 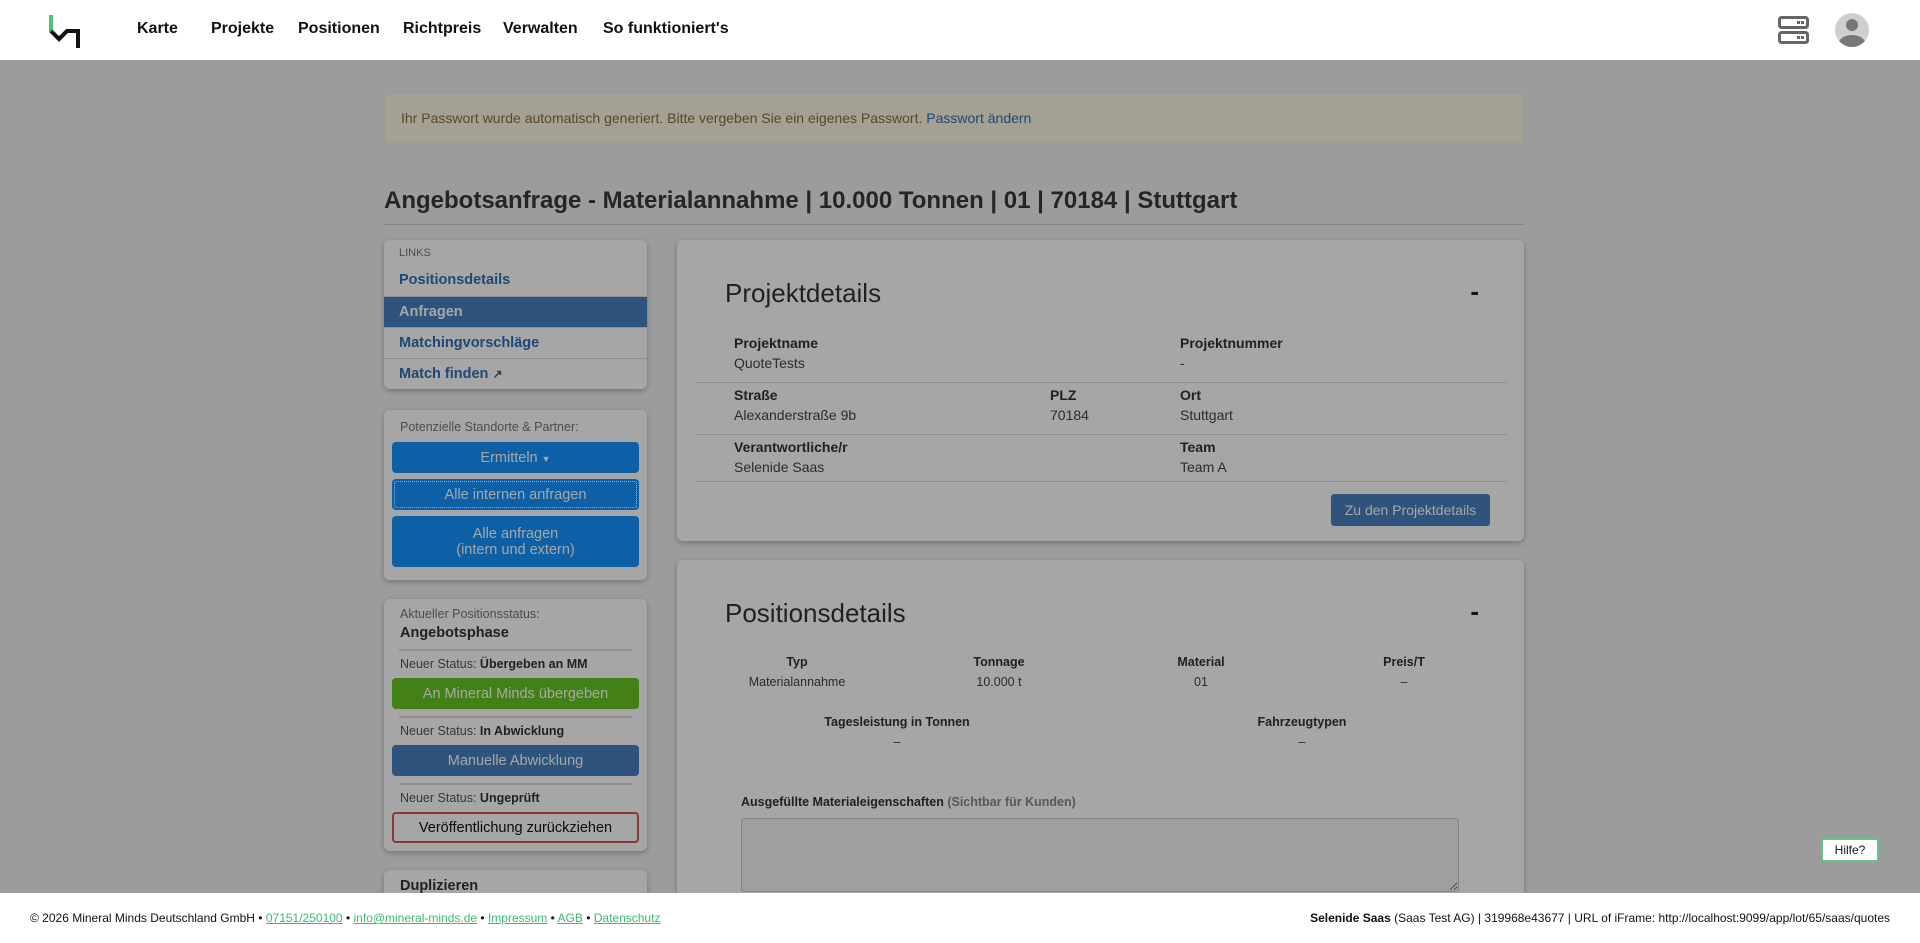 What do you see at coordinates (455, 280) in the screenshot?
I see `link-positionsdetails: Positionsdetails` at bounding box center [455, 280].